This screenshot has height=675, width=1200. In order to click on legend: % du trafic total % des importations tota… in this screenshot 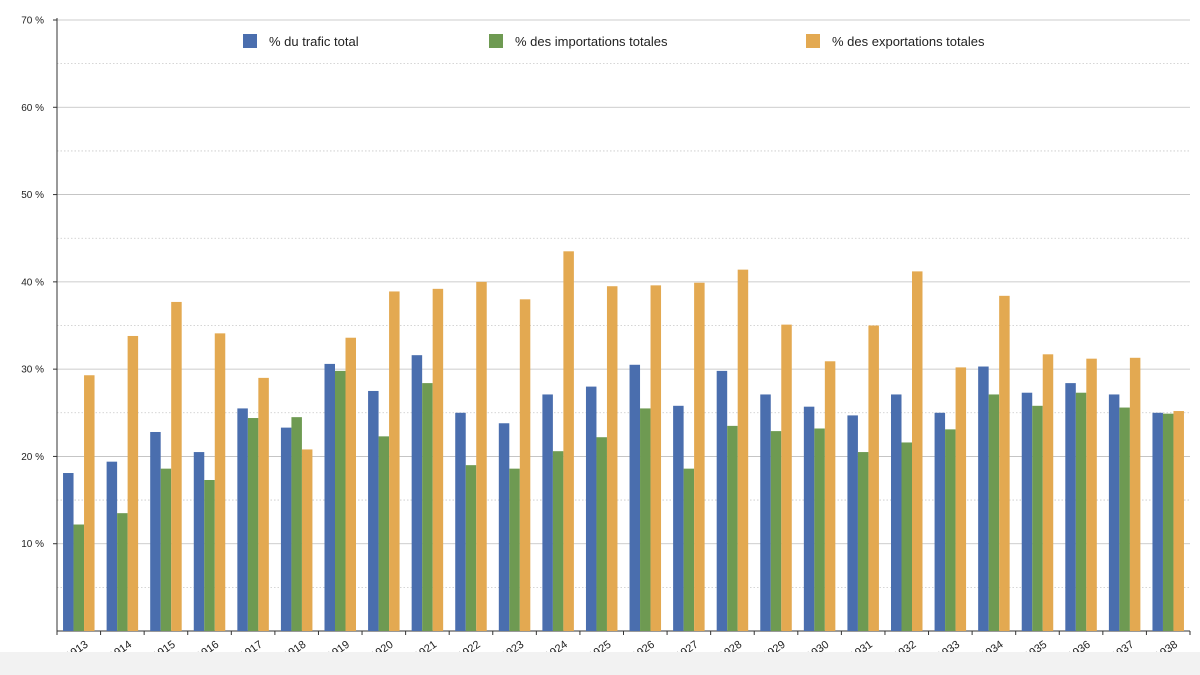, I will do `click(614, 41)`.